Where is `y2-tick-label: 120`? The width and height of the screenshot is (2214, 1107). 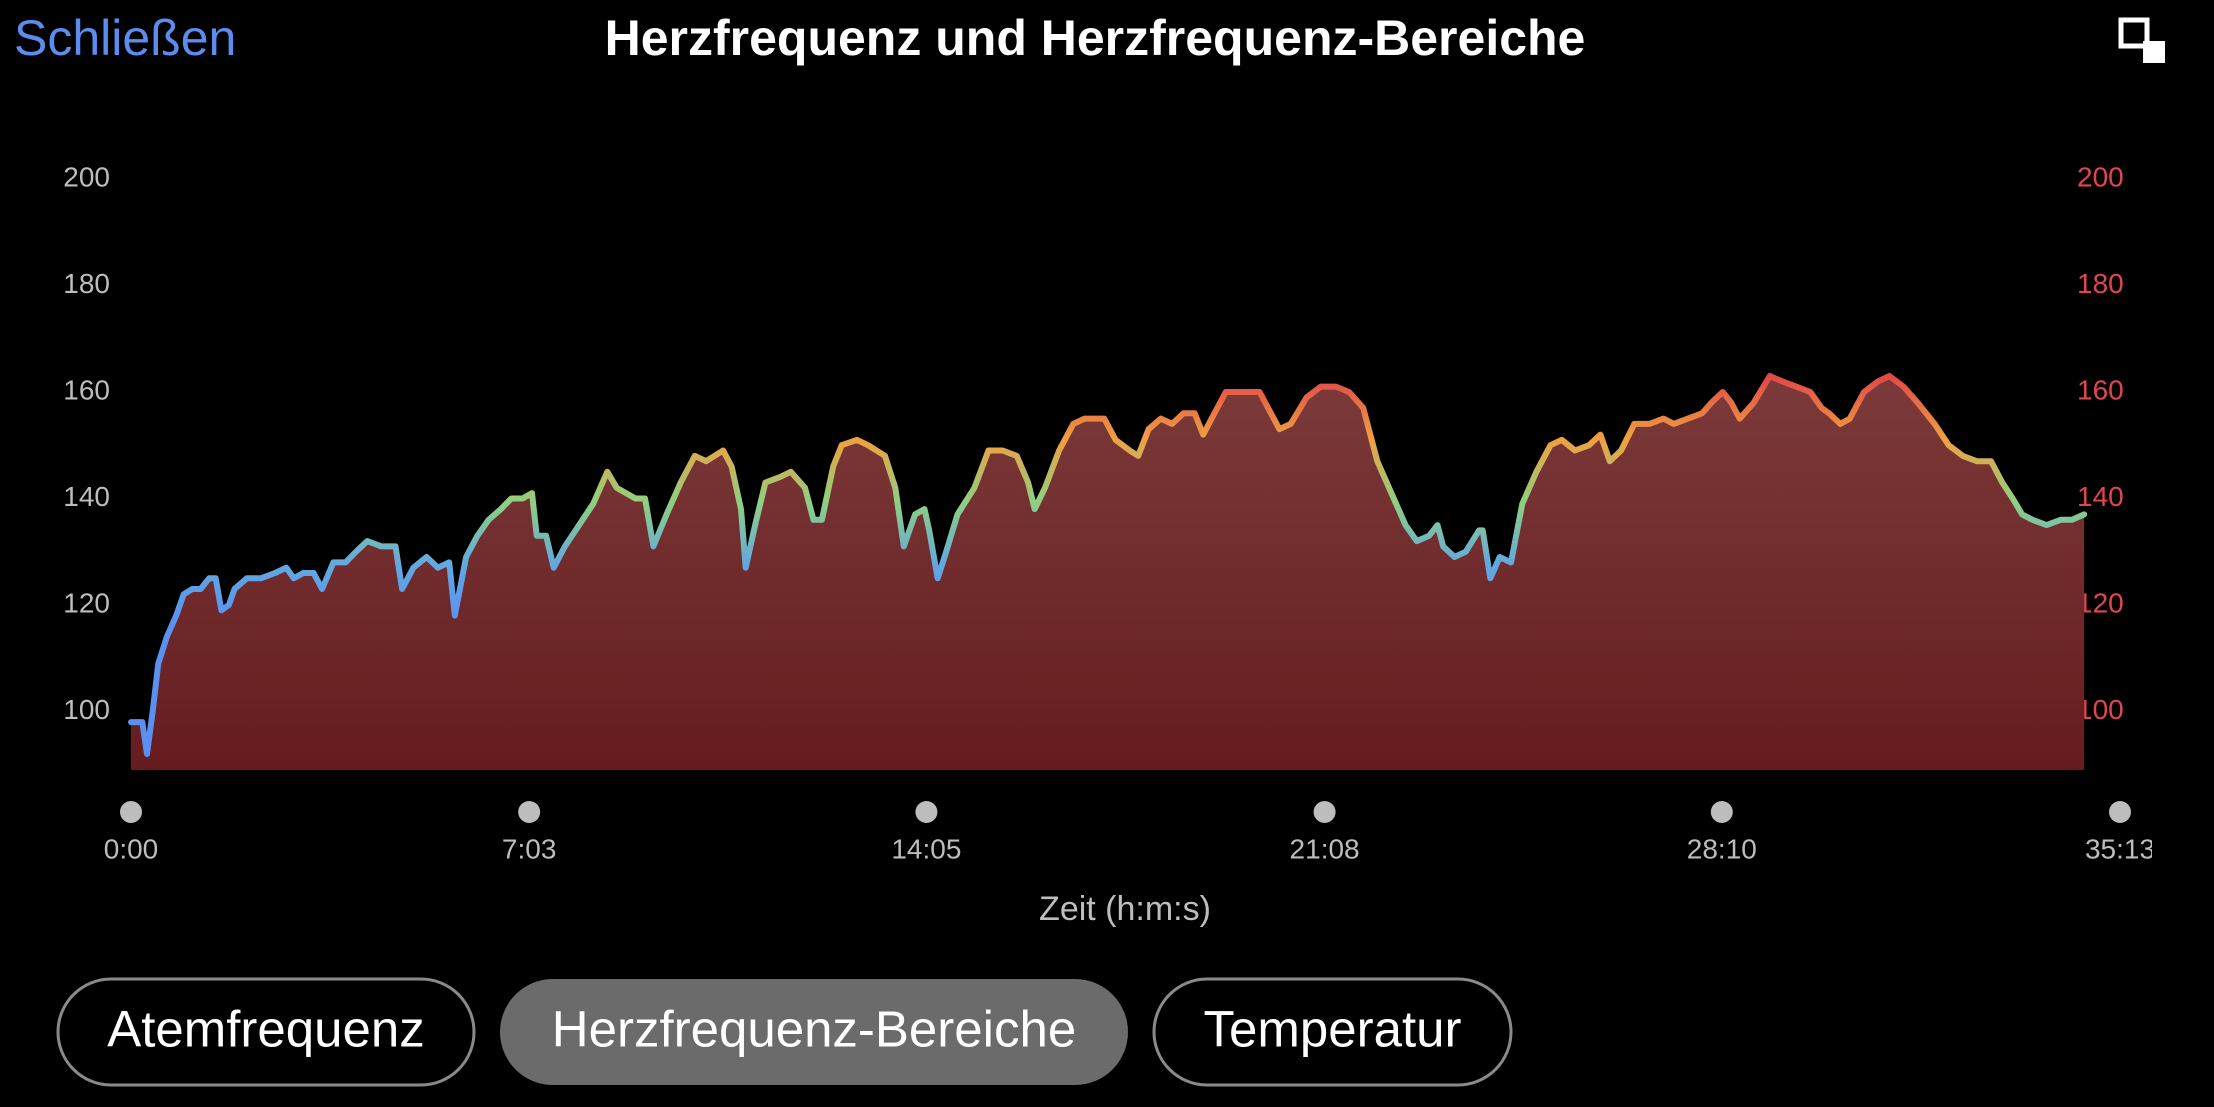
y2-tick-label: 120 is located at coordinates (2100, 602).